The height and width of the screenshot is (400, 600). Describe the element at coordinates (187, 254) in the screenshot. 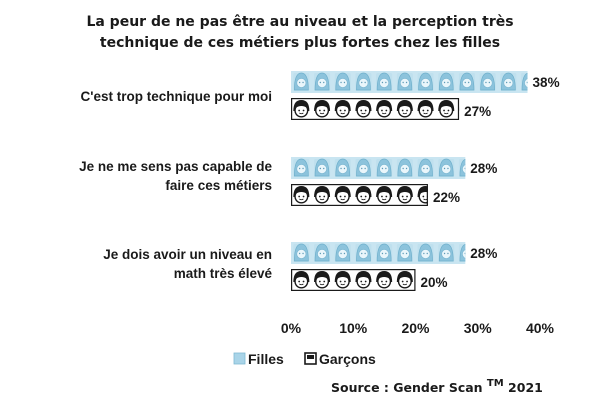

I see `category-label: Je dois avoir un niveau en` at that location.